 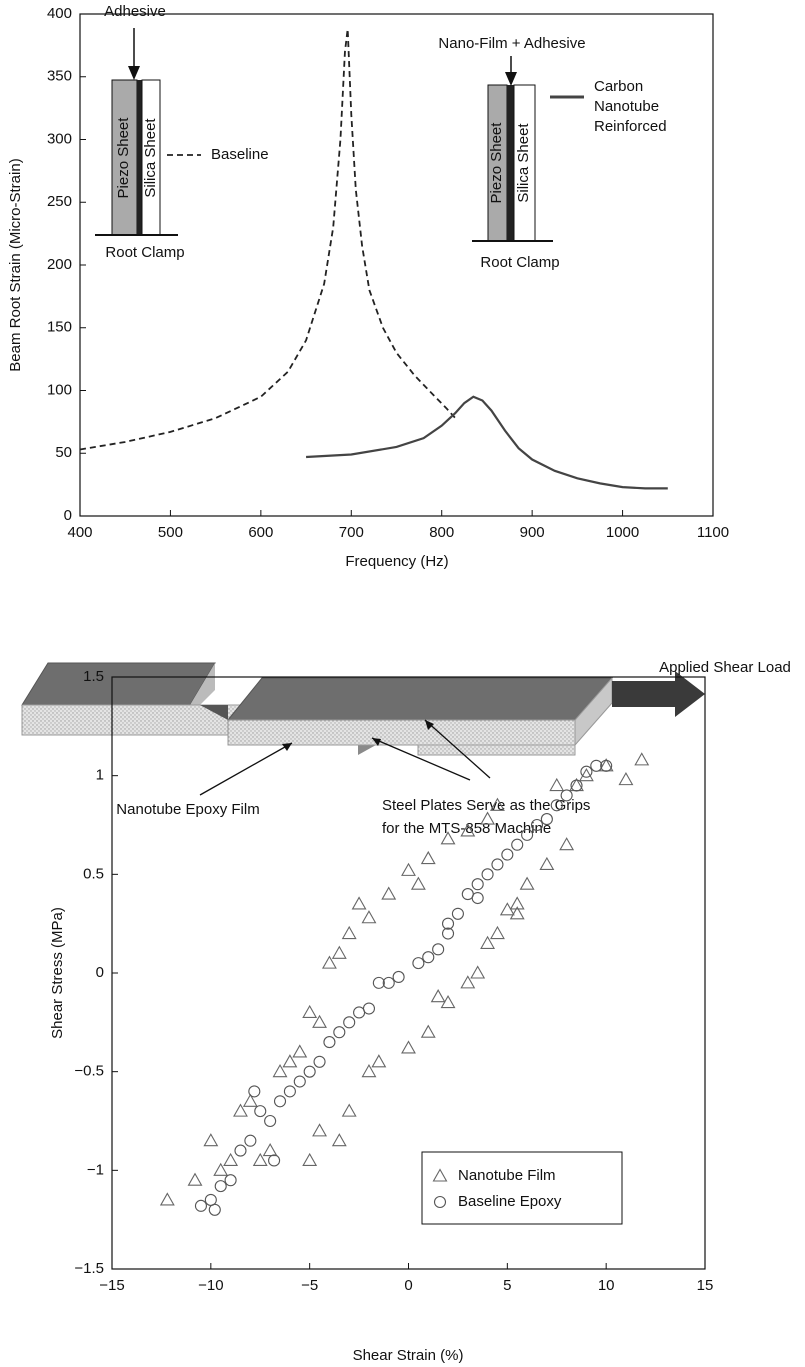 What do you see at coordinates (111, 1285) in the screenshot?
I see `x-tick-label: −15` at bounding box center [111, 1285].